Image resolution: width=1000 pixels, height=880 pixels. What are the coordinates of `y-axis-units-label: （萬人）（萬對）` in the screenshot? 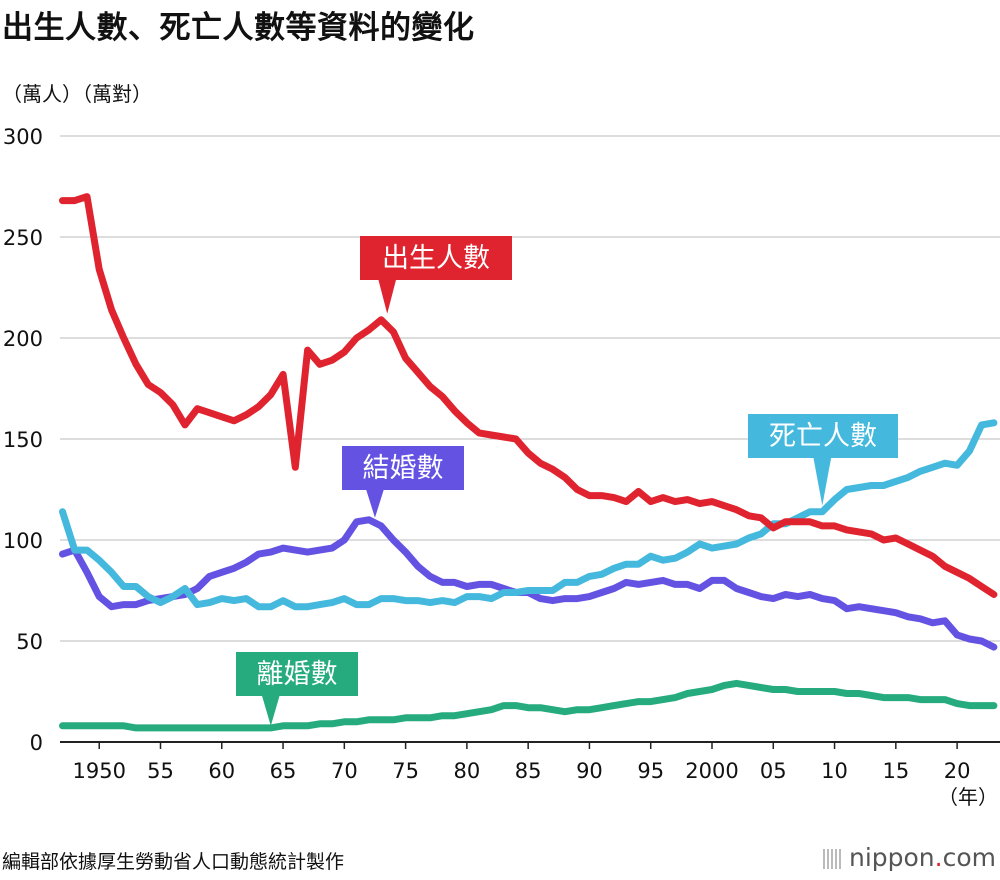 It's located at (77, 94).